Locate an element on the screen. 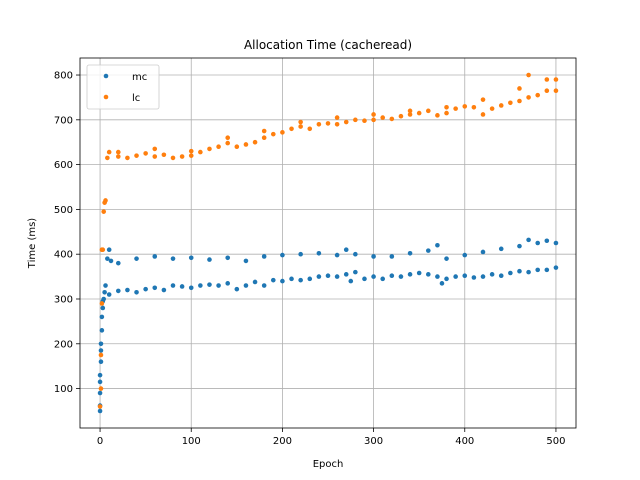 Image resolution: width=640 pixels, height=480 pixels. y-tick-label: 400 is located at coordinates (63, 255).